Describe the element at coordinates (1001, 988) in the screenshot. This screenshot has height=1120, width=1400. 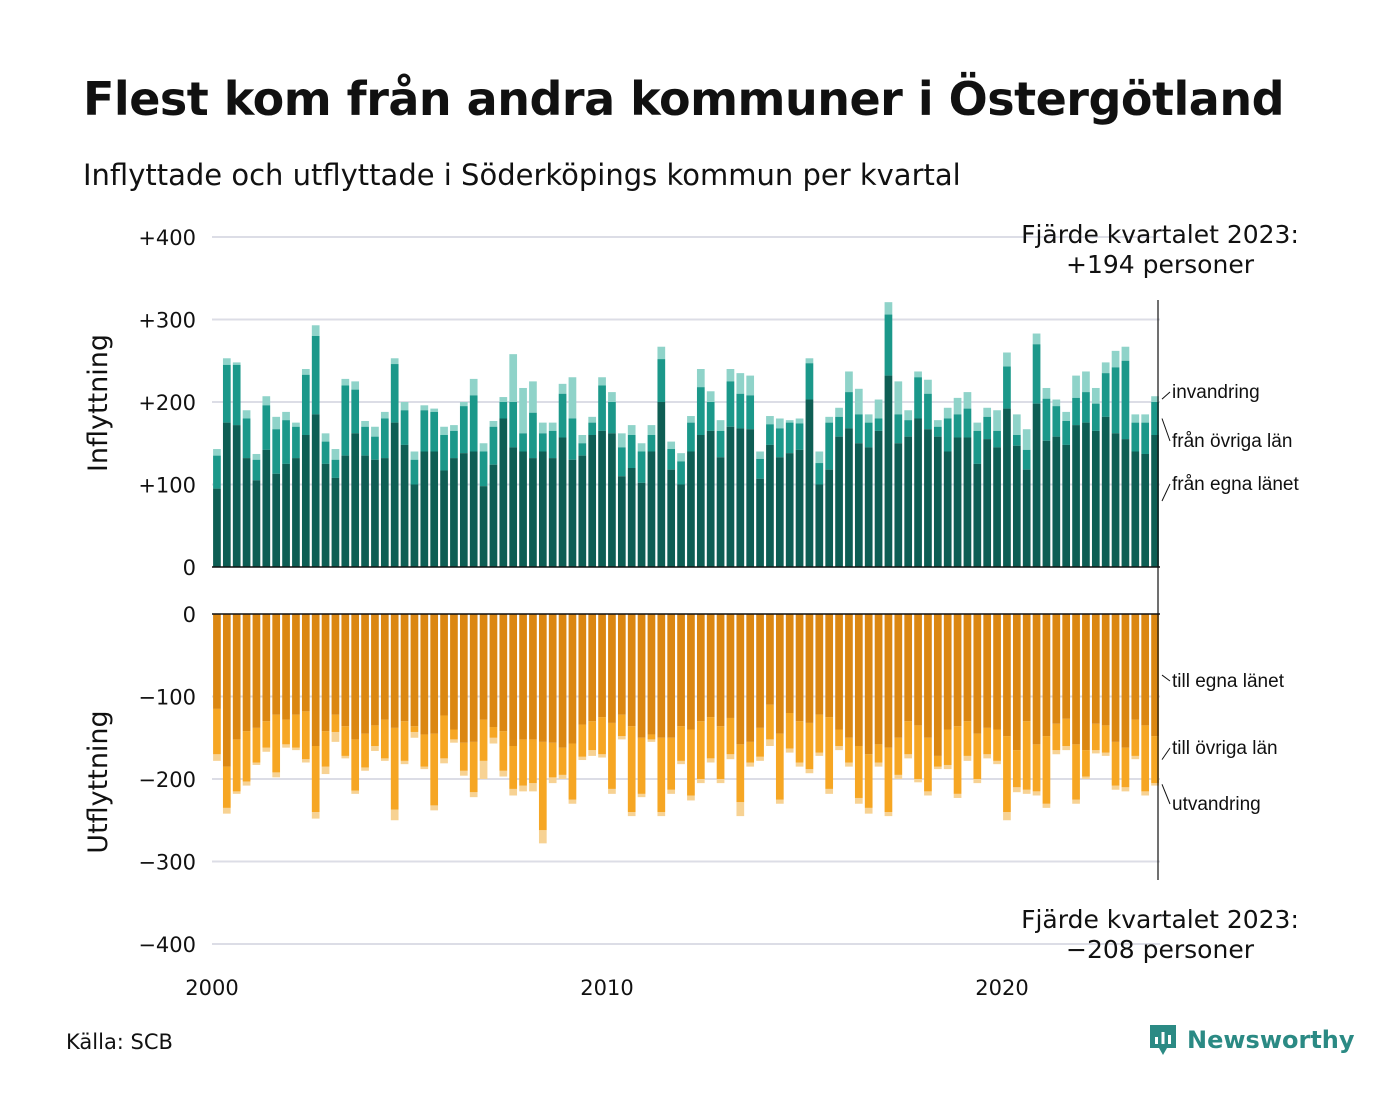
I see `xtick: 2020` at that location.